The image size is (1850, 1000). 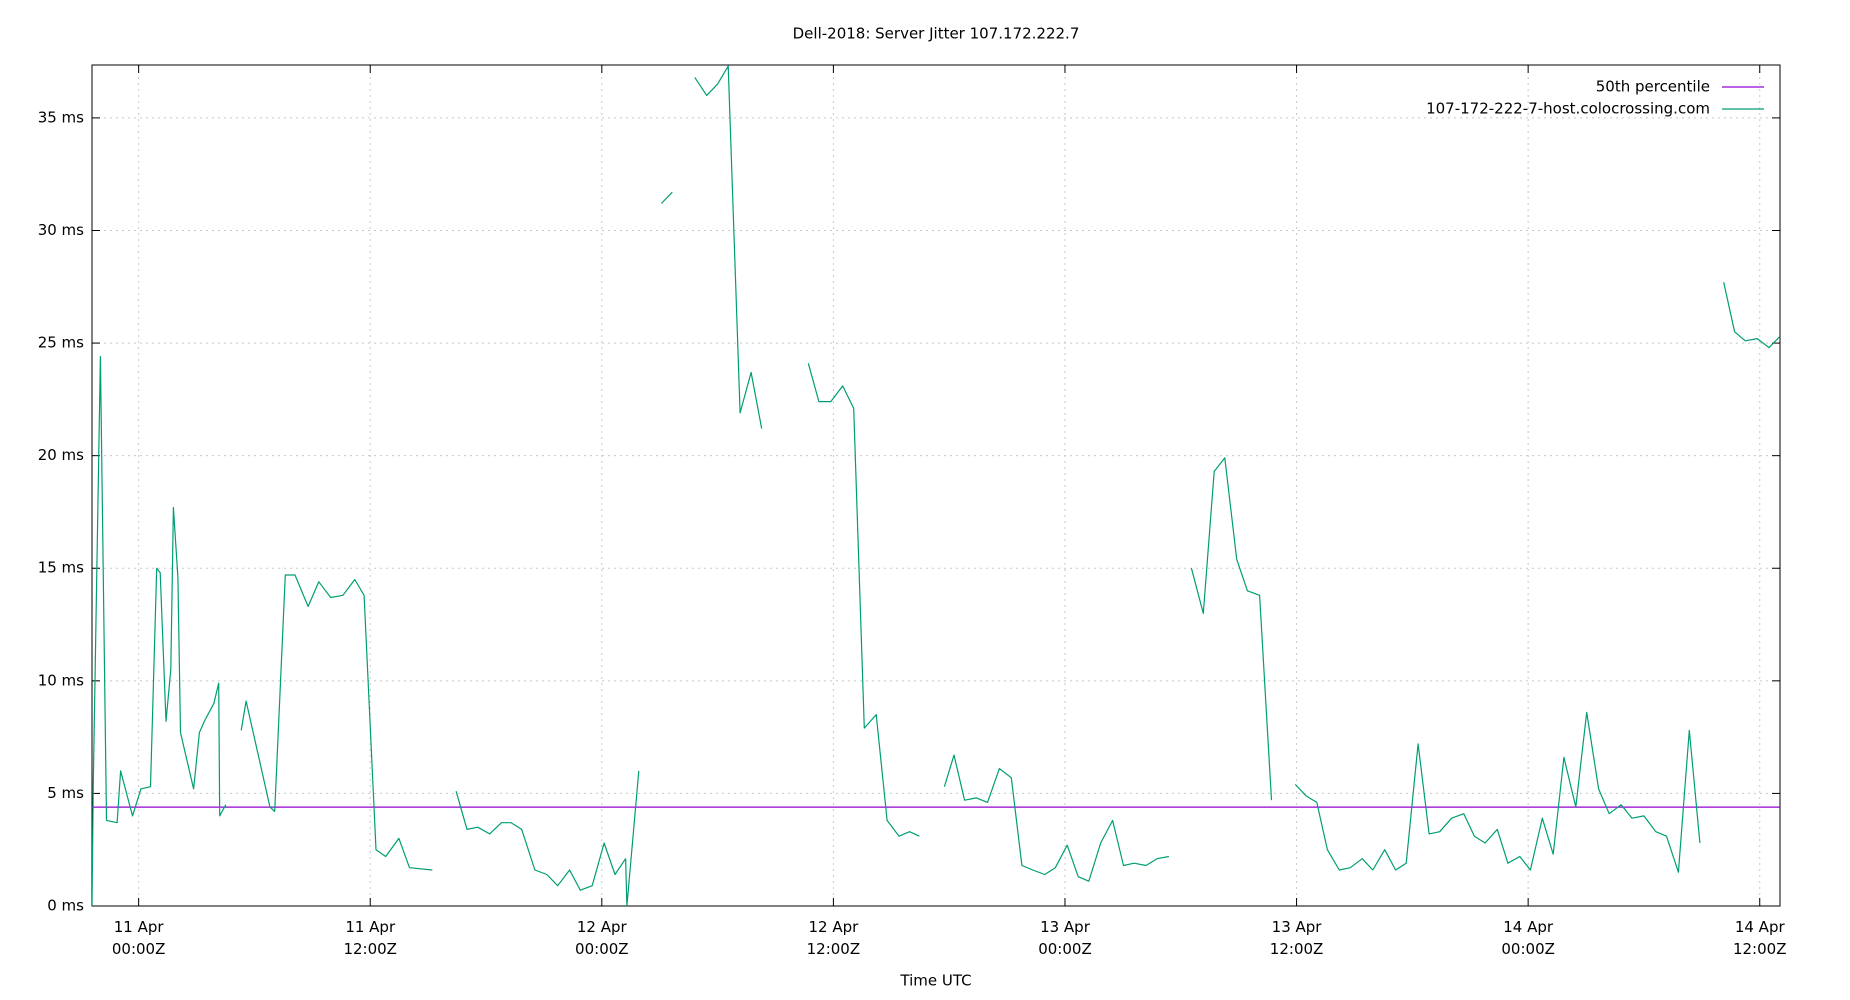 What do you see at coordinates (936, 34) in the screenshot?
I see `chart-title: Dell-2018: Server Jitter 107.172.222.7` at bounding box center [936, 34].